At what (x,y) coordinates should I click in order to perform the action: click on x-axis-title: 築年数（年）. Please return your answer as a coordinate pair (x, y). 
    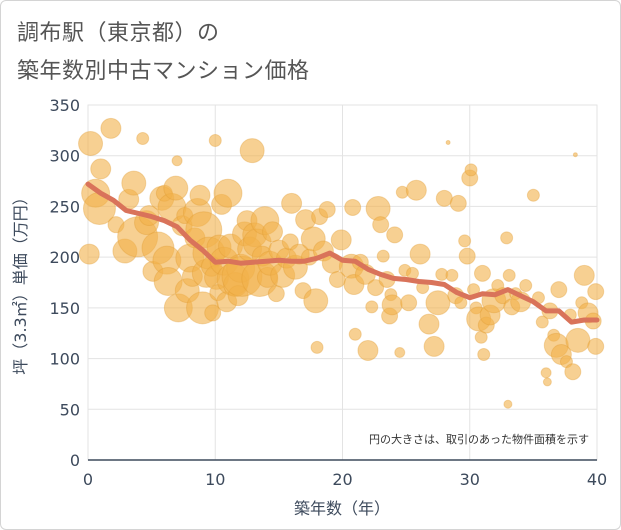
    Looking at the image, I should click on (342, 508).